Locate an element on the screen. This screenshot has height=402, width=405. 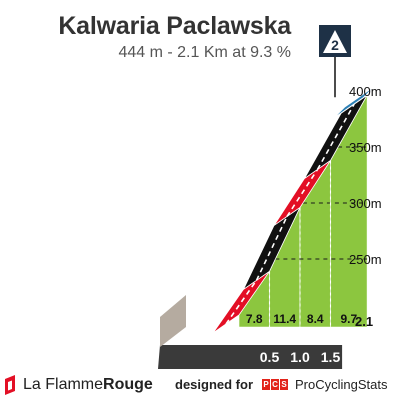
pcs-logo: P C S is located at coordinates (275, 384).